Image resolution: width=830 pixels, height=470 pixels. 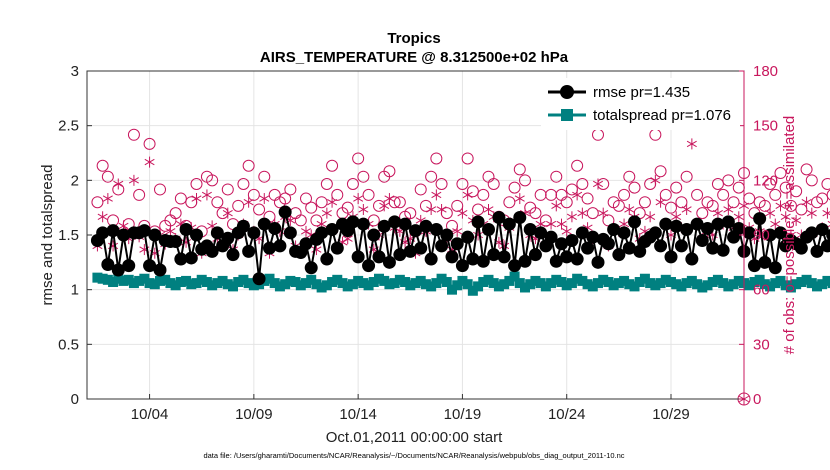 What do you see at coordinates (758, 235) in the screenshot?
I see `y-ticks-right: 0 30 60 90 120 150 180` at bounding box center [758, 235].